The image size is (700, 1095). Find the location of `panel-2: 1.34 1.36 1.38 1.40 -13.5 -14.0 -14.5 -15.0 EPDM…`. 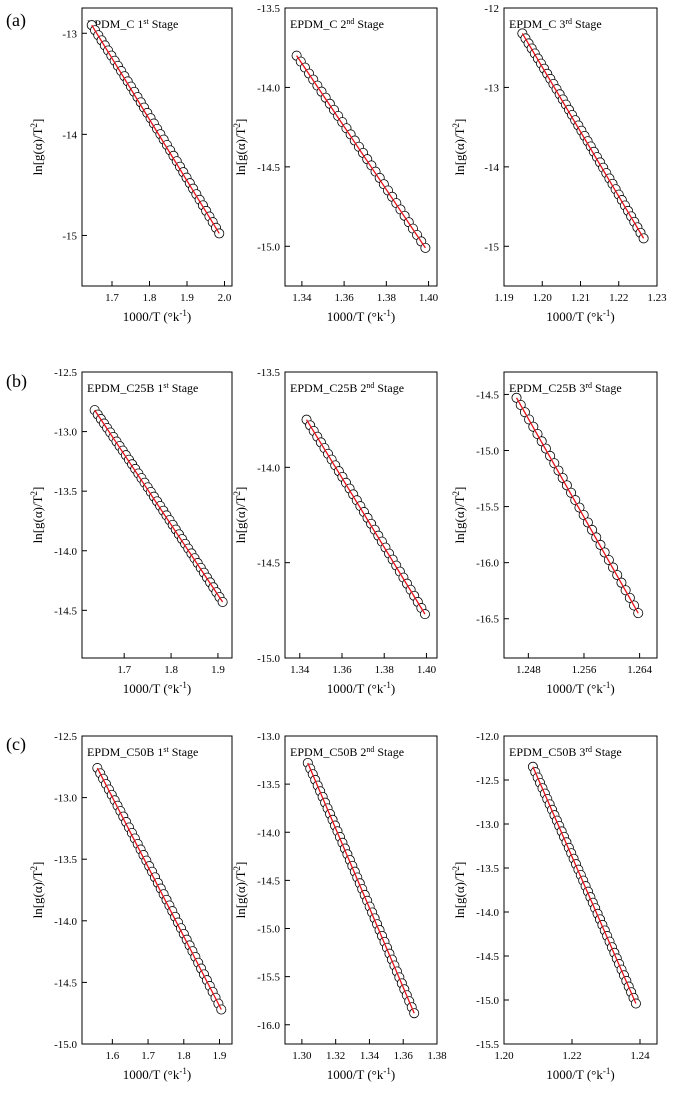

panel-2: 1.34 1.36 1.38 1.40 -13.5 -14.0 -14.5 -15.0 EPDM… is located at coordinates (335, 163).